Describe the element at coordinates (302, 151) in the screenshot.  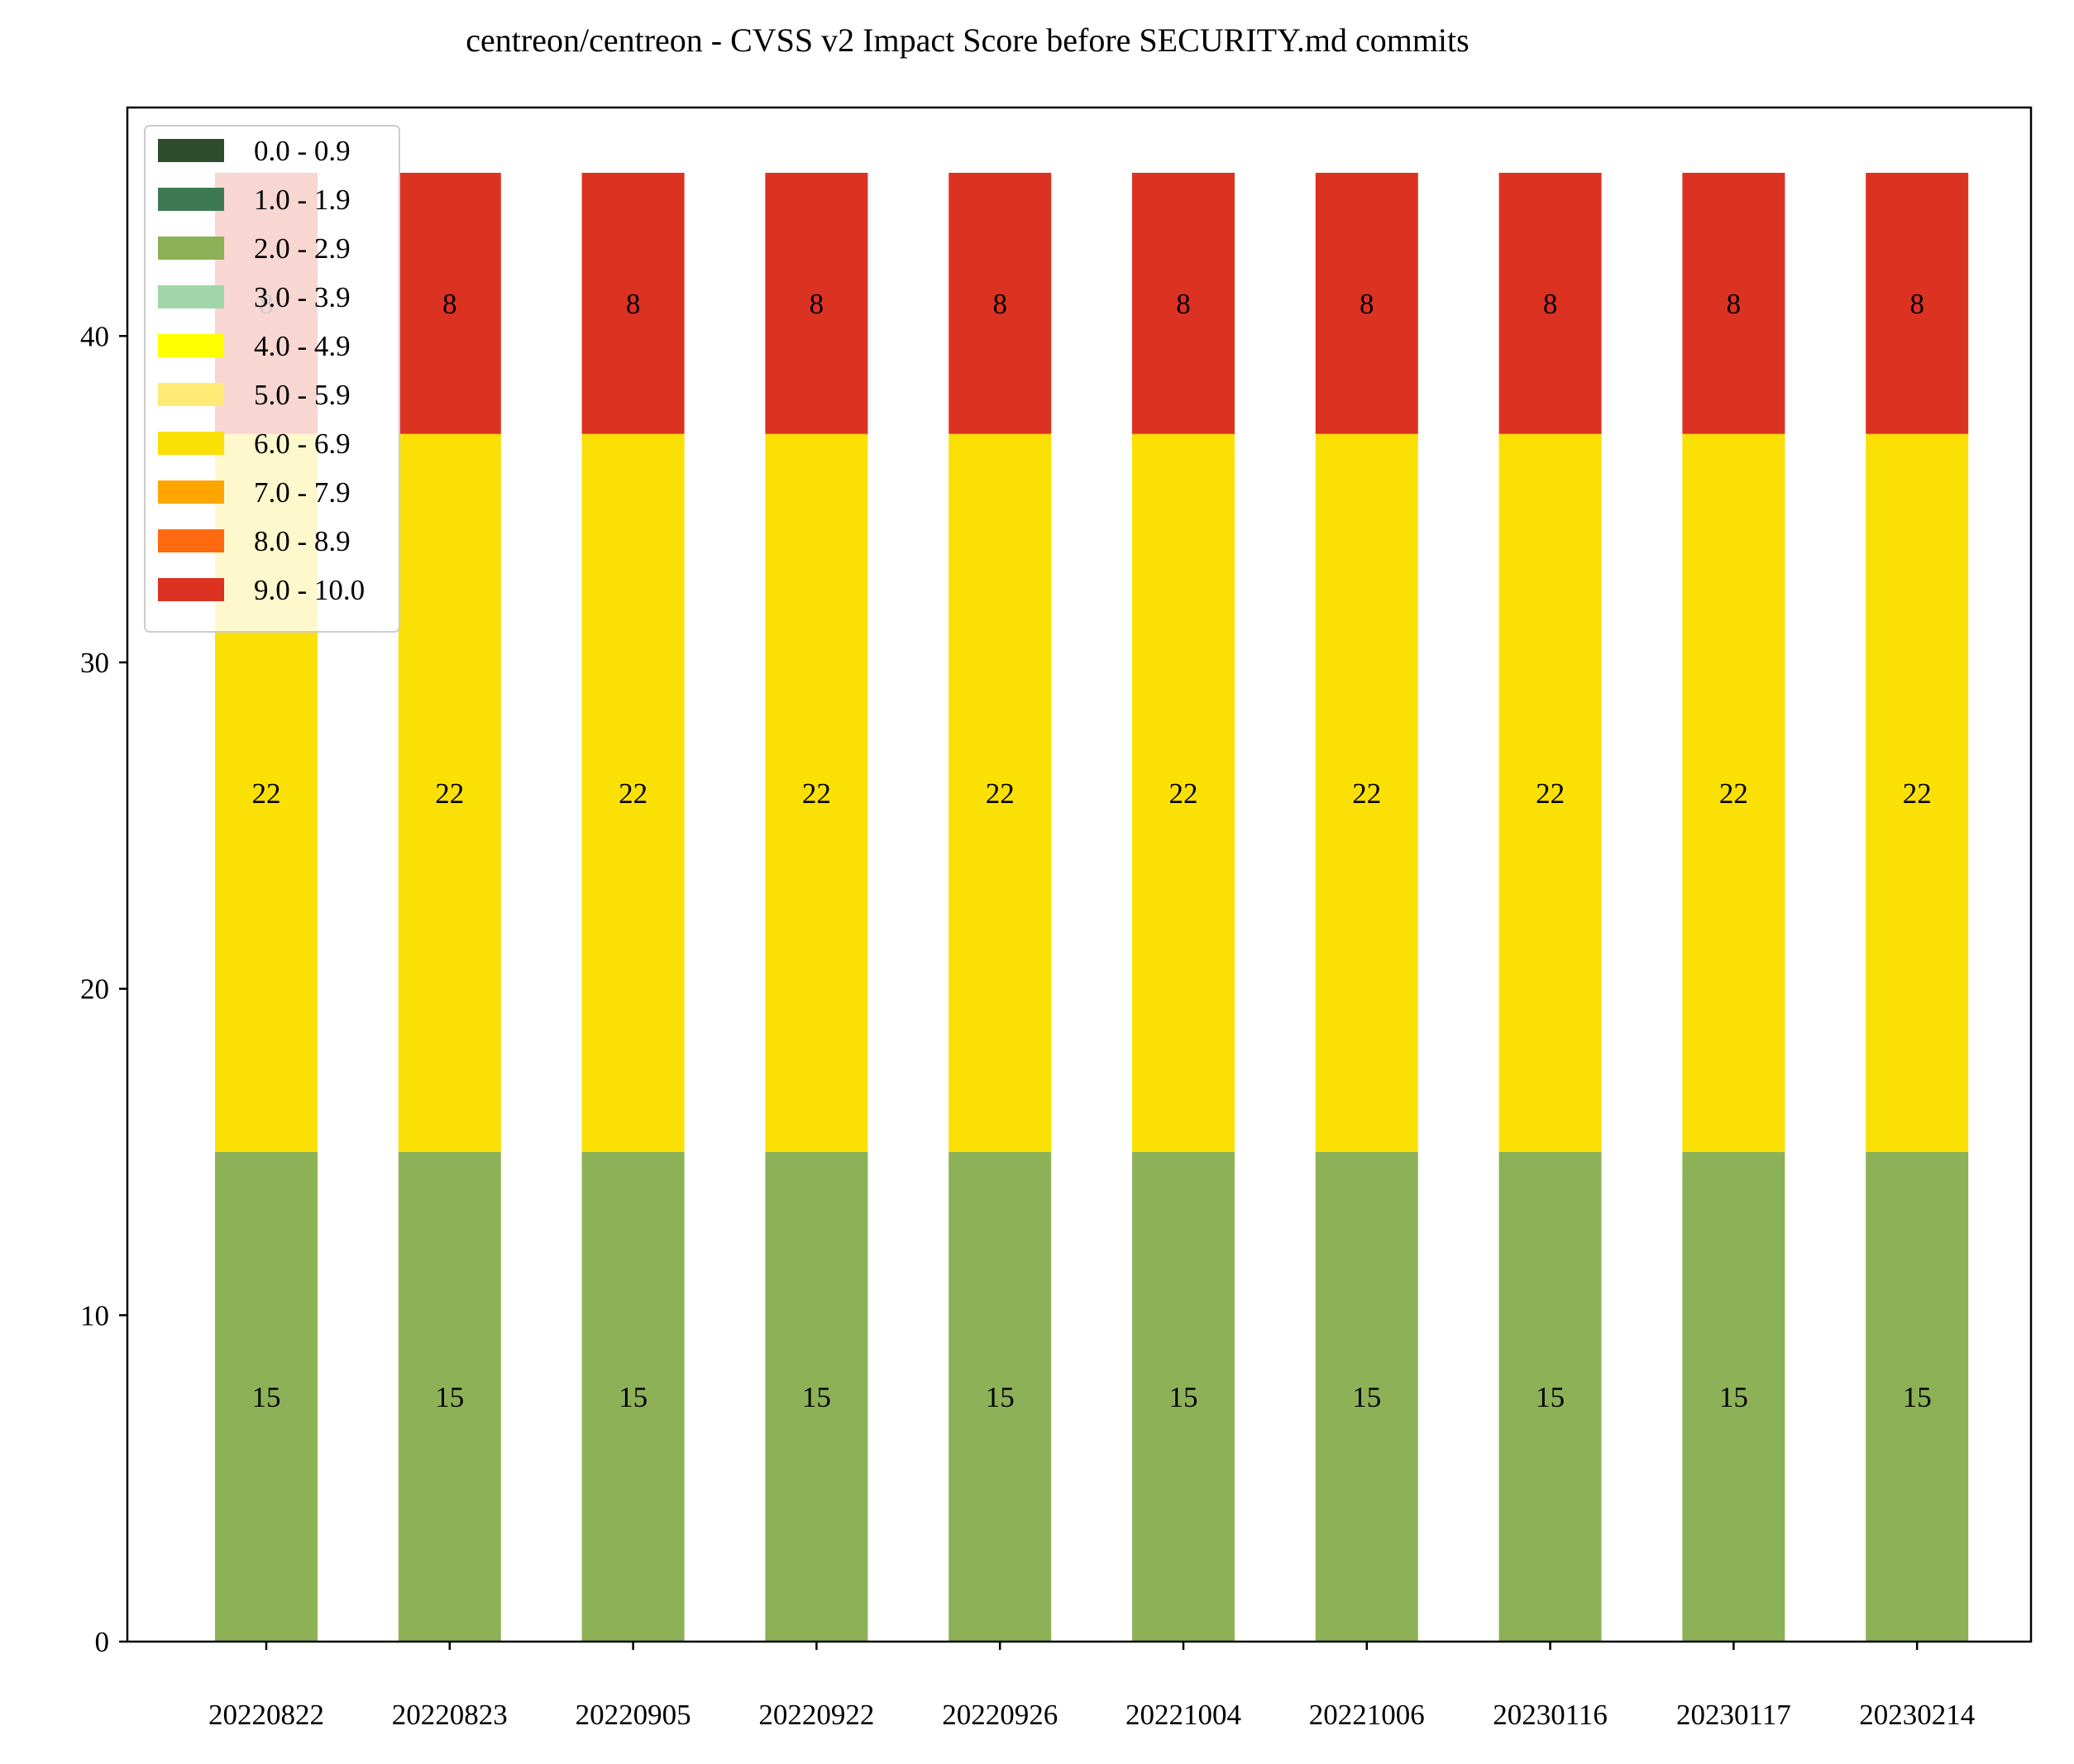
I see `legend-label-series-0: 0.0 - 0.9` at that location.